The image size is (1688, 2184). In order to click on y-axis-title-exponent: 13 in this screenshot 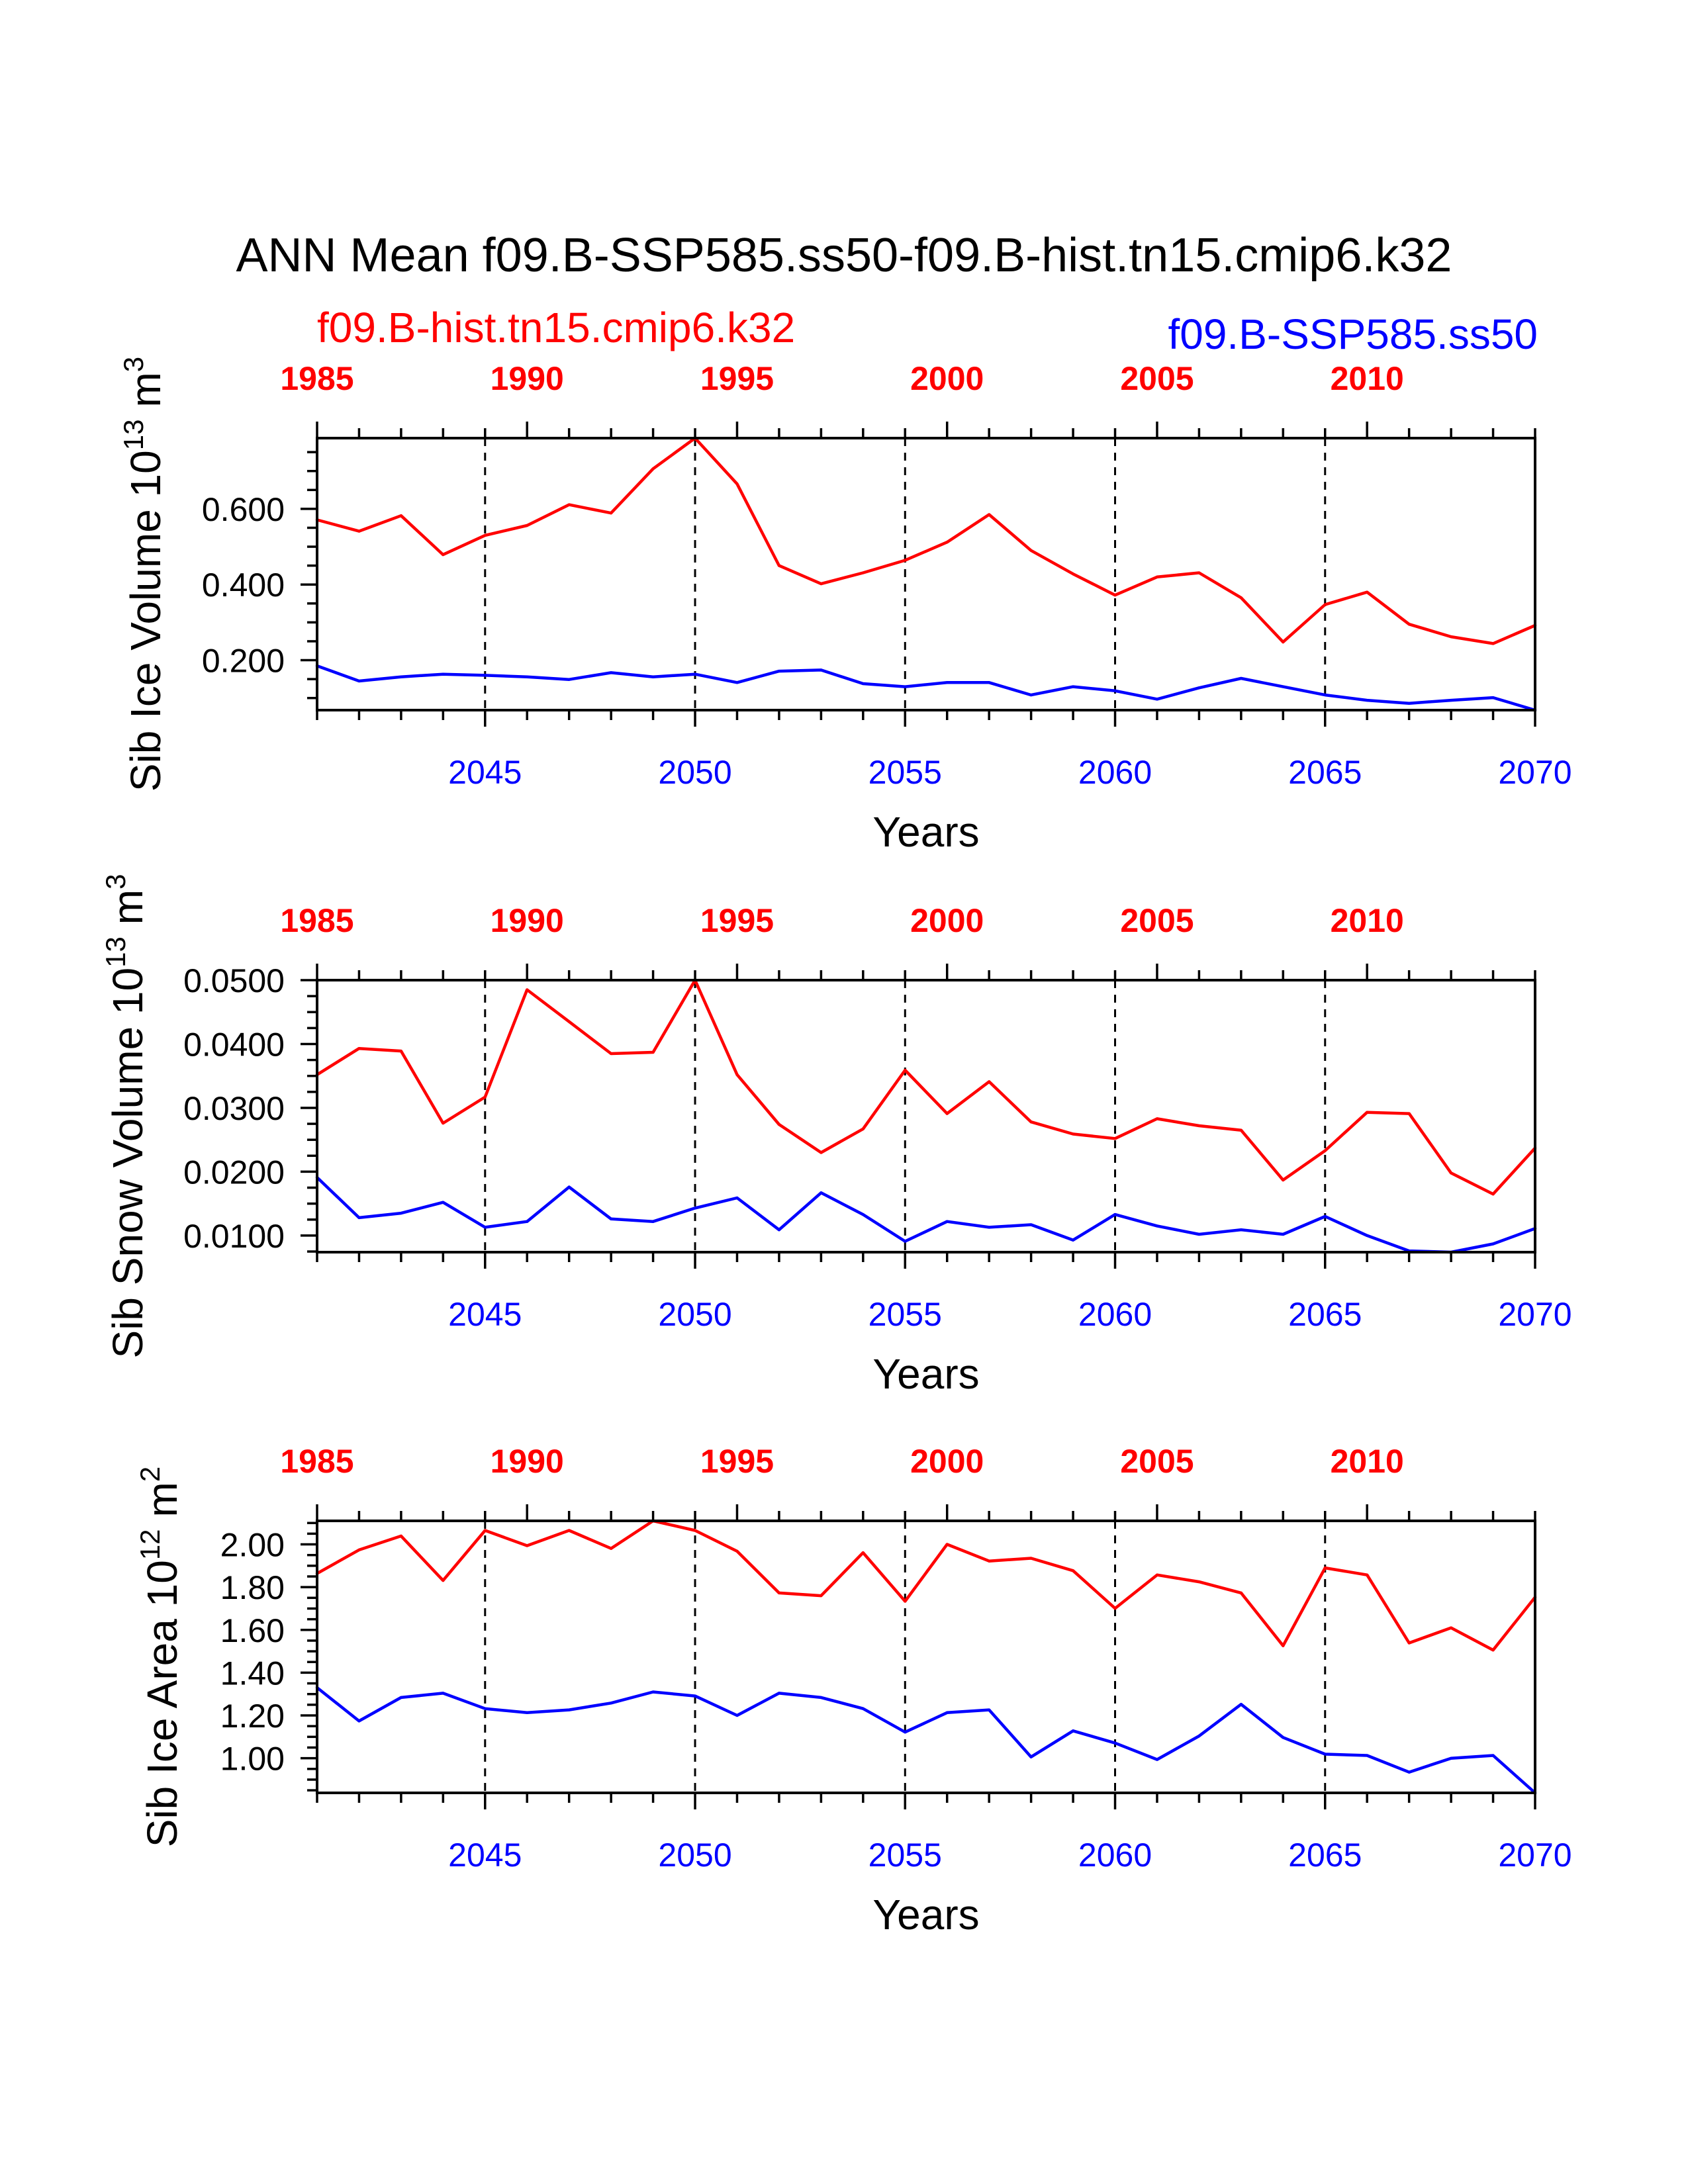, I will do `click(133, 435)`.